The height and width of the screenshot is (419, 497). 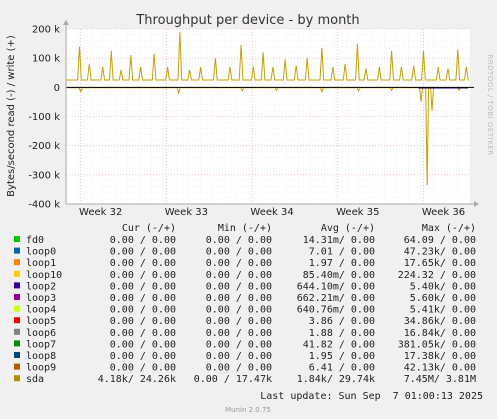 What do you see at coordinates (336, 310) in the screenshot?
I see `legend-avg-loop4: 640.76m/ 0.00` at bounding box center [336, 310].